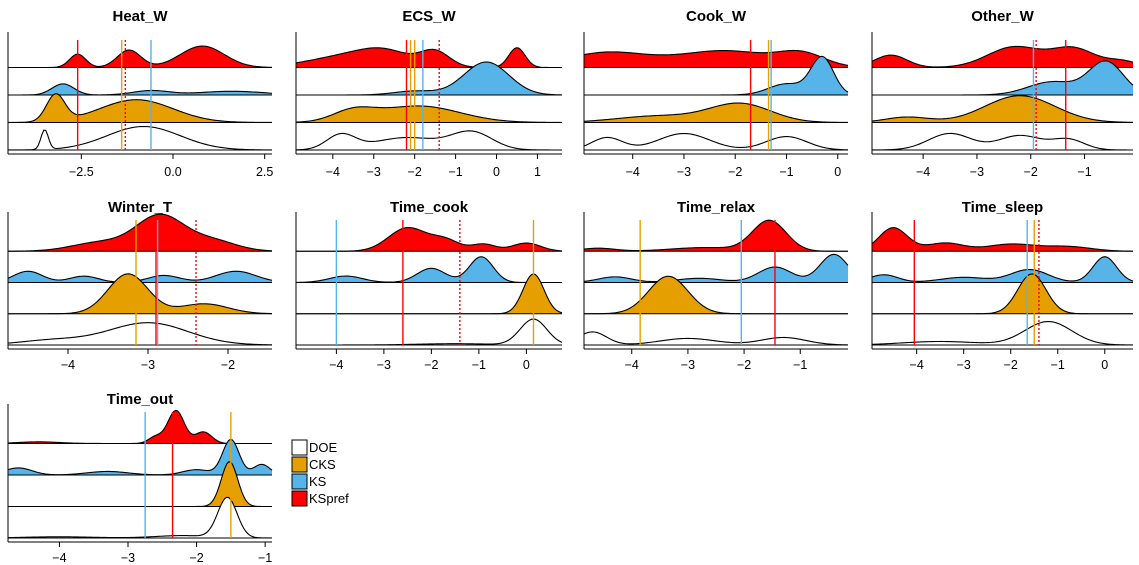 This screenshot has height=565, width=1139. I want to click on panel-title: Time_out, so click(140, 399).